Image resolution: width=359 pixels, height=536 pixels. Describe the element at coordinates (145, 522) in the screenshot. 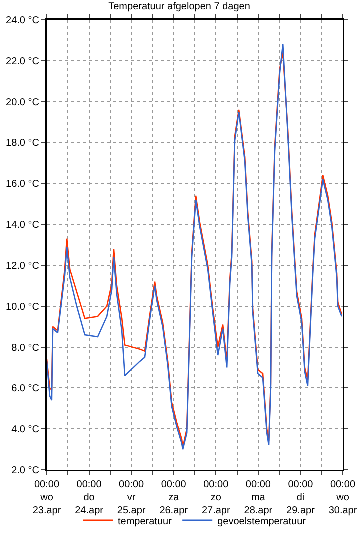

I see `legend-label: temperatuur` at that location.